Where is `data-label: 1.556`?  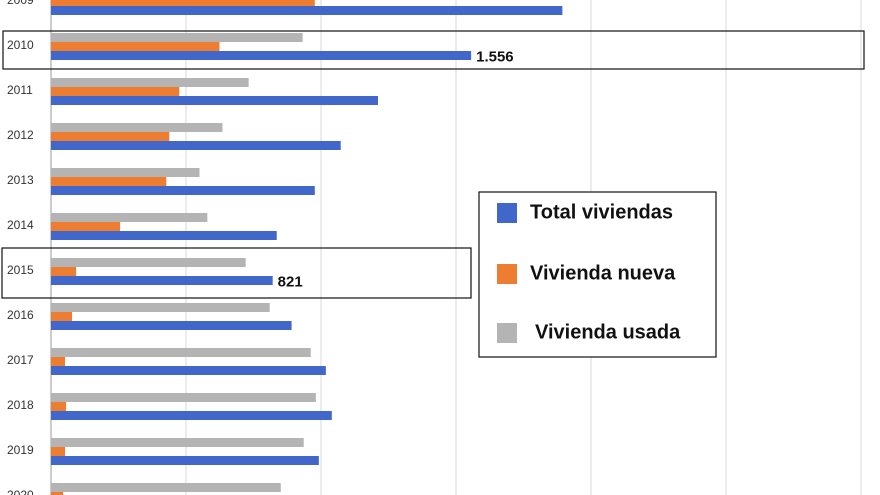
data-label: 1.556 is located at coordinates (495, 56).